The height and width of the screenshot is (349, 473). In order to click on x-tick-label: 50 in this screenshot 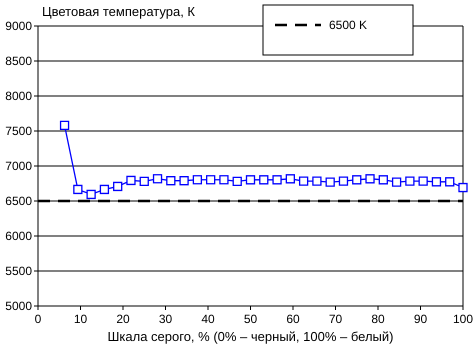, I will do `click(251, 319)`.